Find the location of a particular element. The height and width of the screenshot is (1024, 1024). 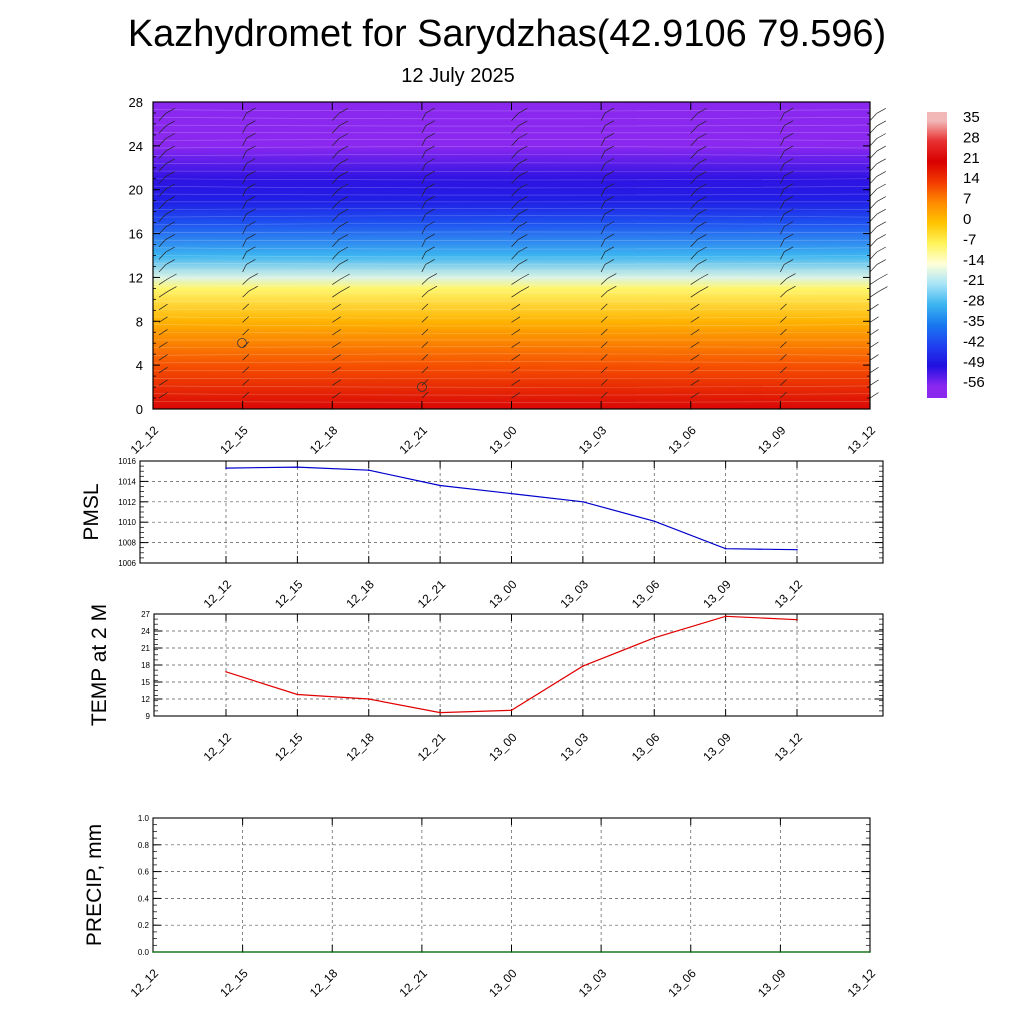

y-axis-label: PMSL is located at coordinates (91, 511).